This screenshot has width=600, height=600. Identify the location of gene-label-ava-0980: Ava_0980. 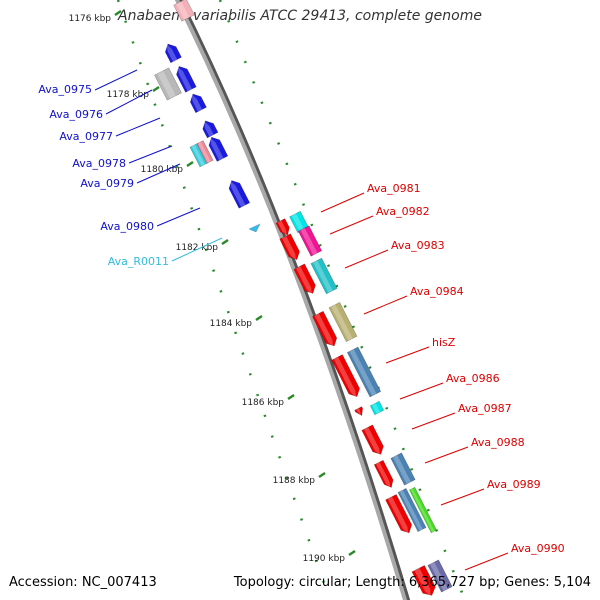
(127, 226).